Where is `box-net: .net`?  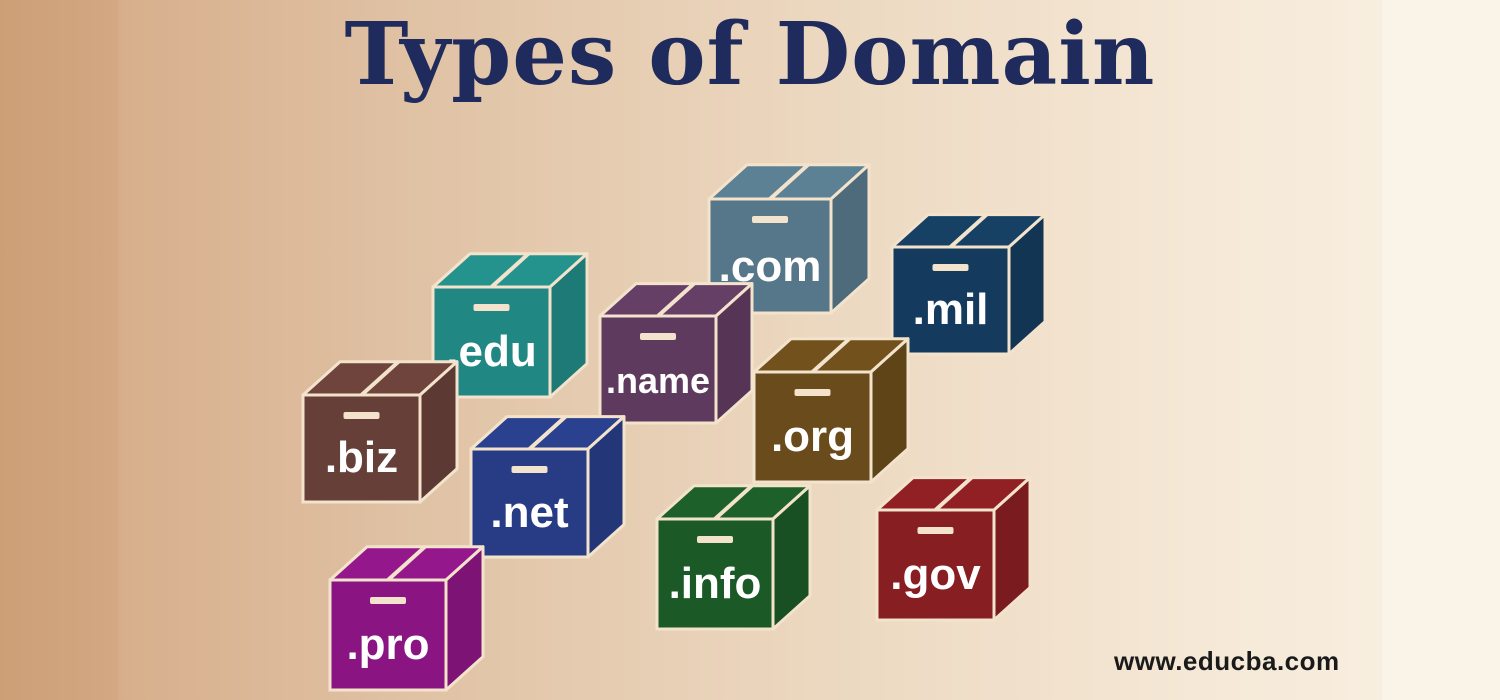
box-net: .net is located at coordinates (547, 487).